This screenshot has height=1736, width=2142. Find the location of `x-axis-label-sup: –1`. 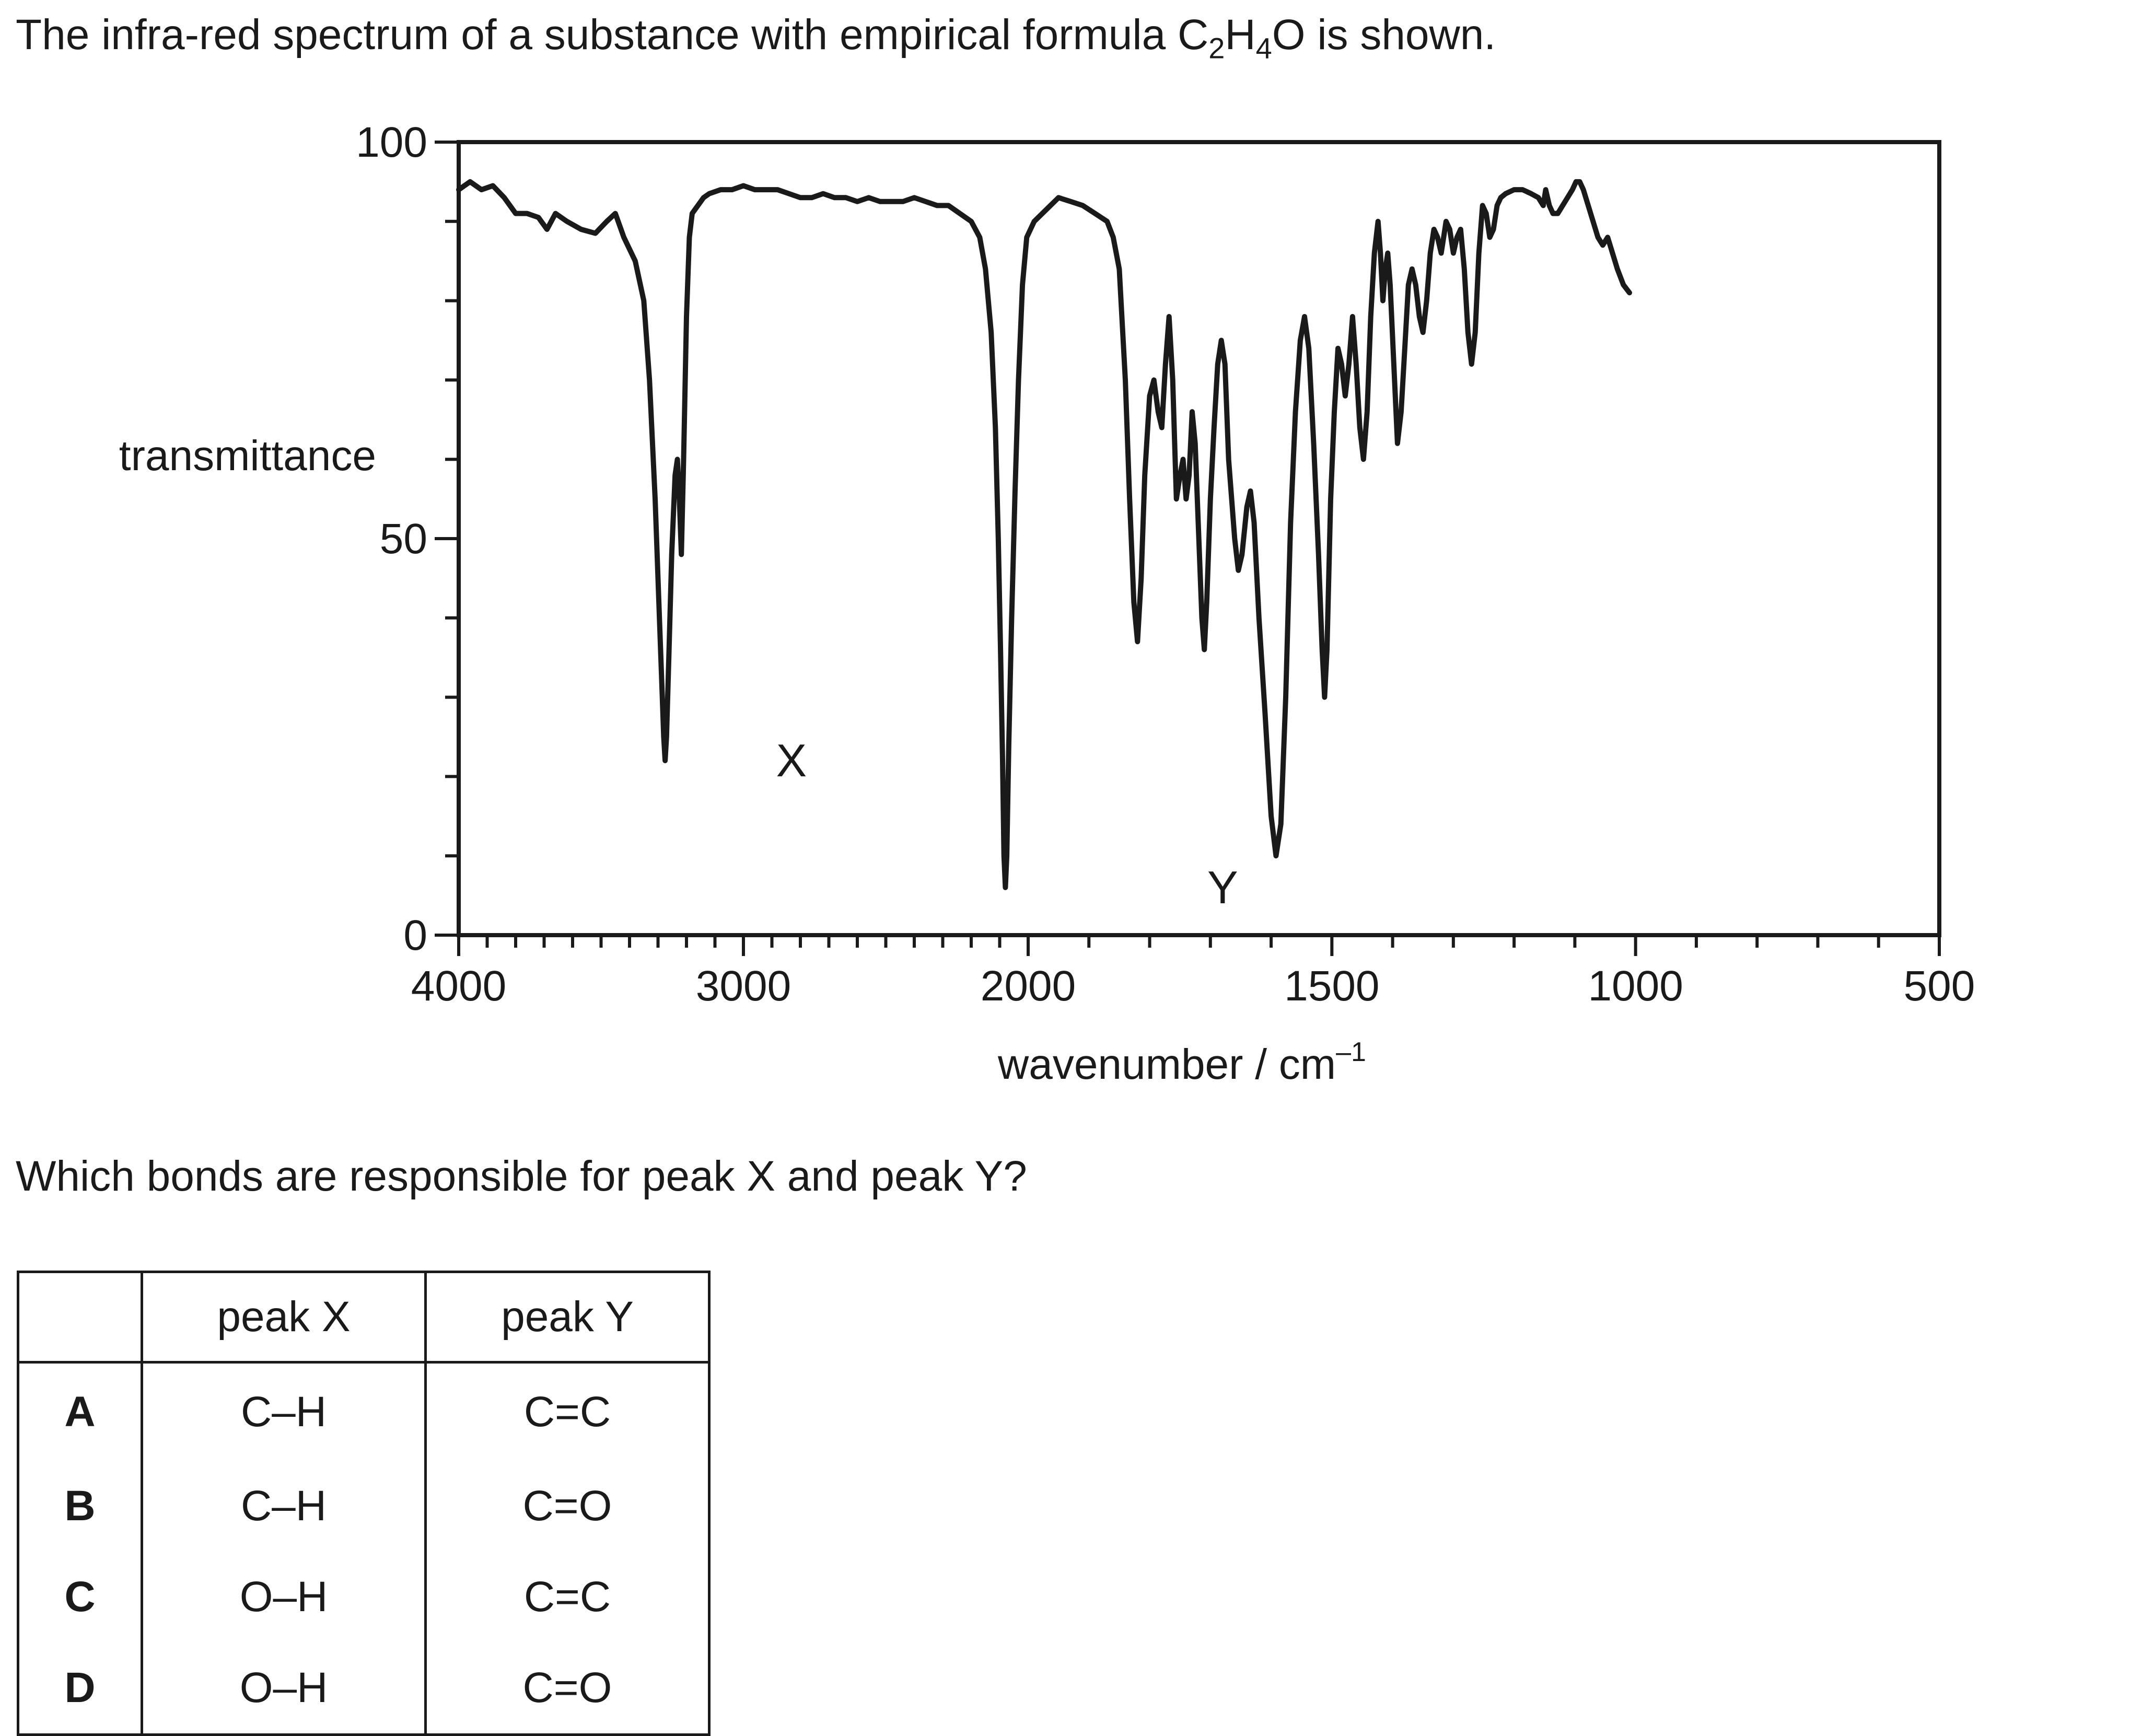

x-axis-label-sup: –1 is located at coordinates (1351, 1052).